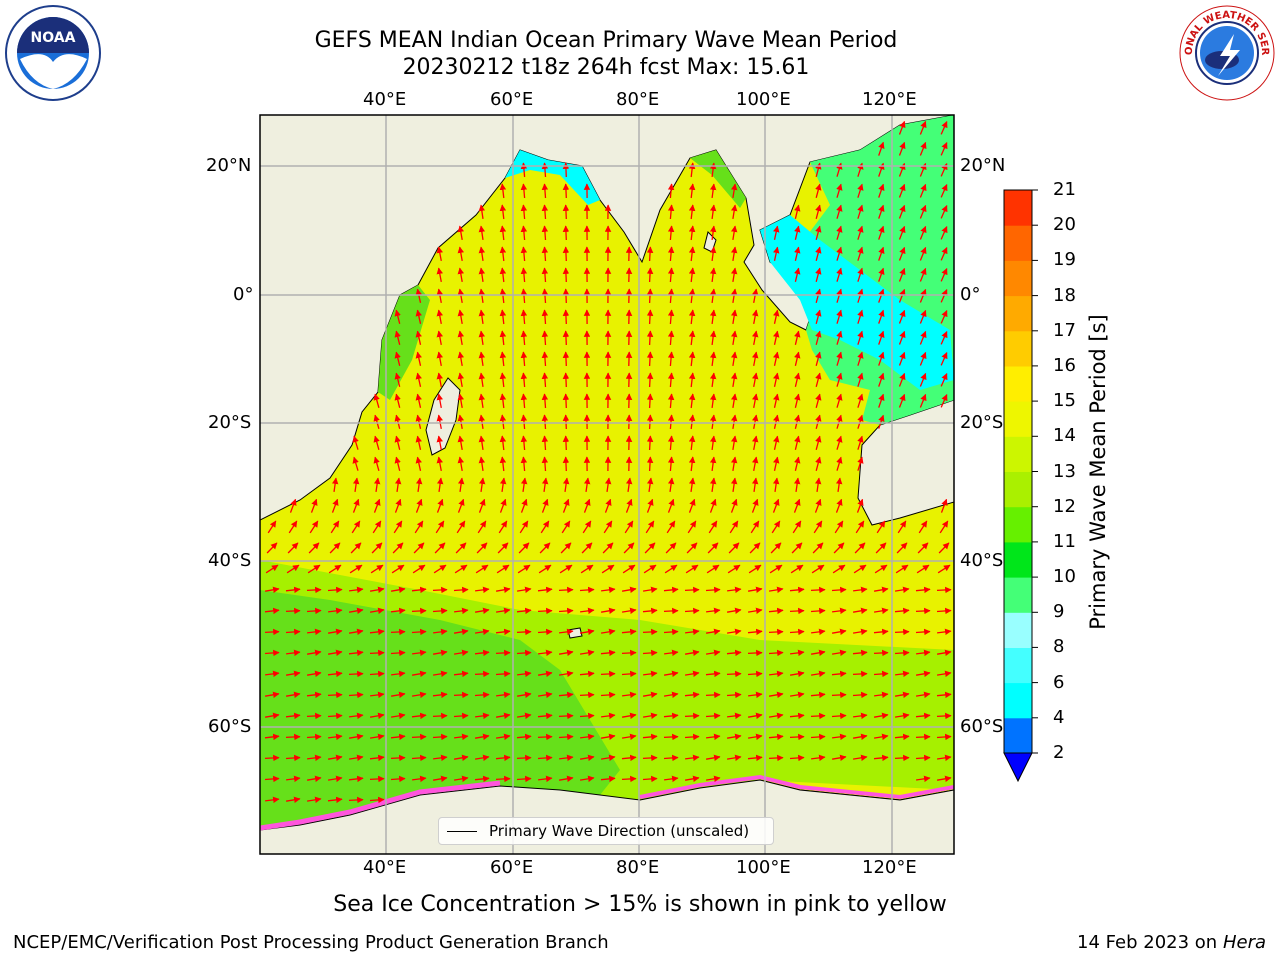 Image resolution: width=1280 pixels, height=960 pixels. What do you see at coordinates (1064, 401) in the screenshot?
I see `colorbar-tick-label: 15` at bounding box center [1064, 401].